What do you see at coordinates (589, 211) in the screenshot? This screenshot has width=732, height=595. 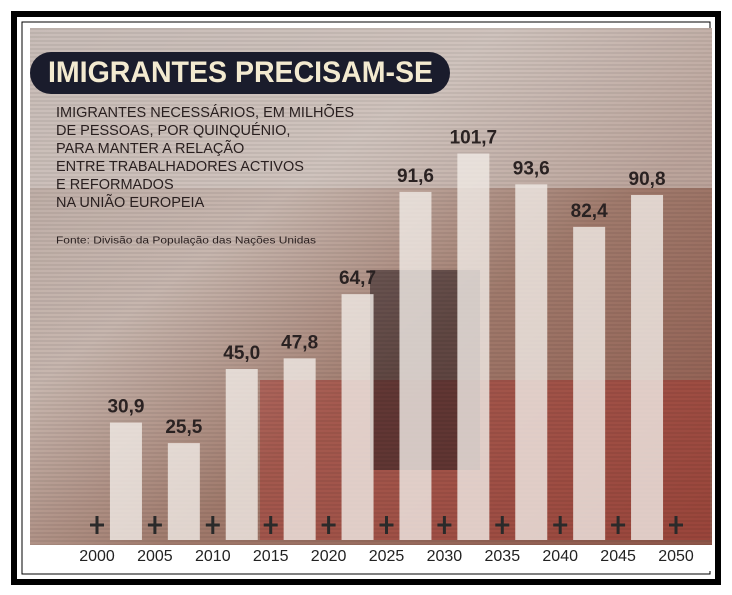 I see `value-label: 82,4` at bounding box center [589, 211].